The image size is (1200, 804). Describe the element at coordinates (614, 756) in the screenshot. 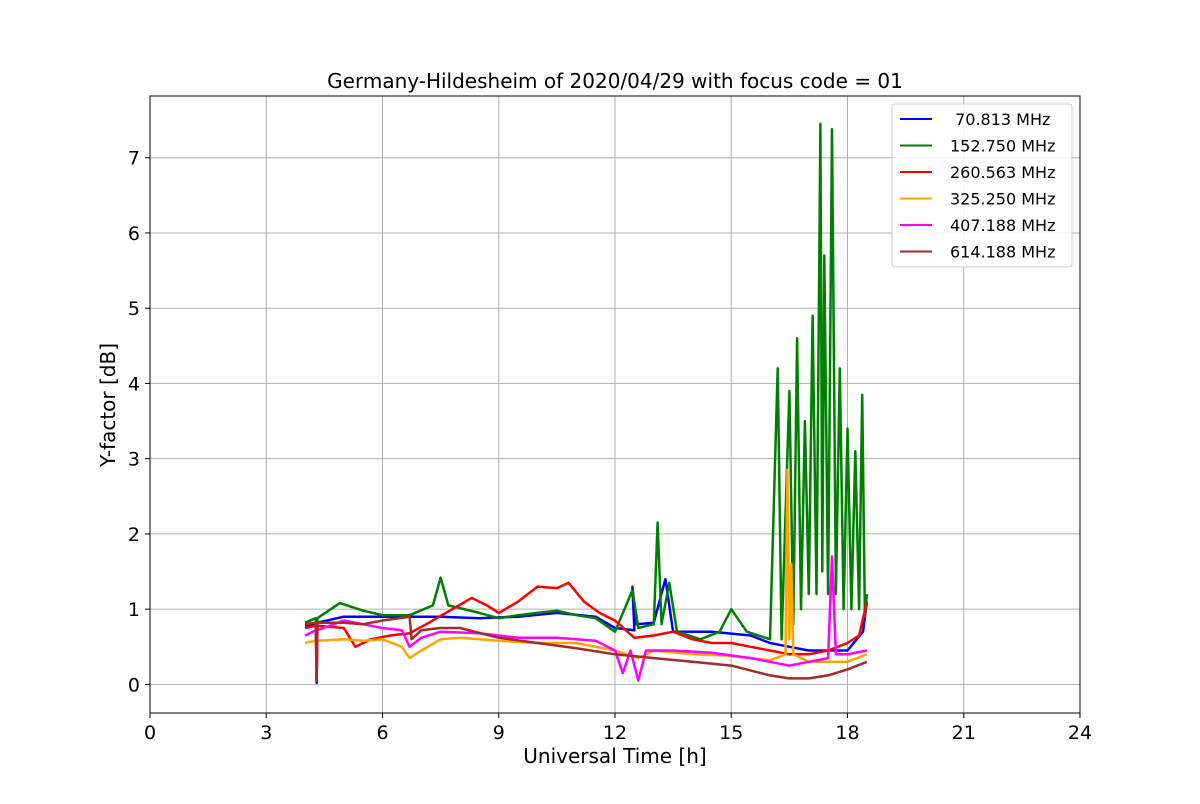

I see `x-axis-title: Universal Time [h]` at that location.